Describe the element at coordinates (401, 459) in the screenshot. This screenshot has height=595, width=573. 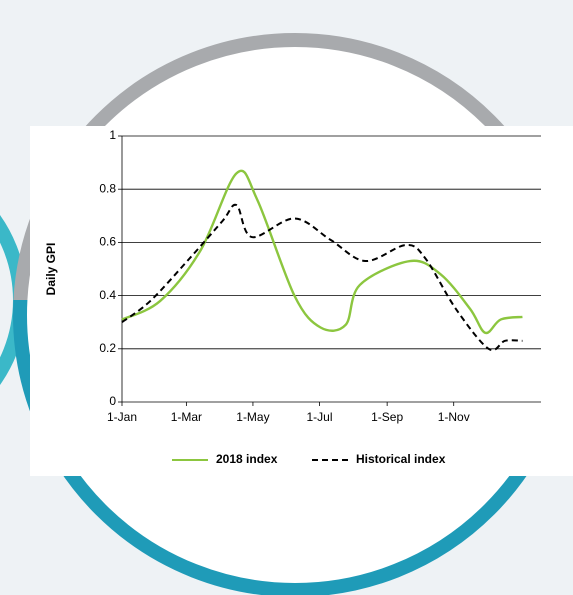
I see `legend-label: Historical index` at that location.